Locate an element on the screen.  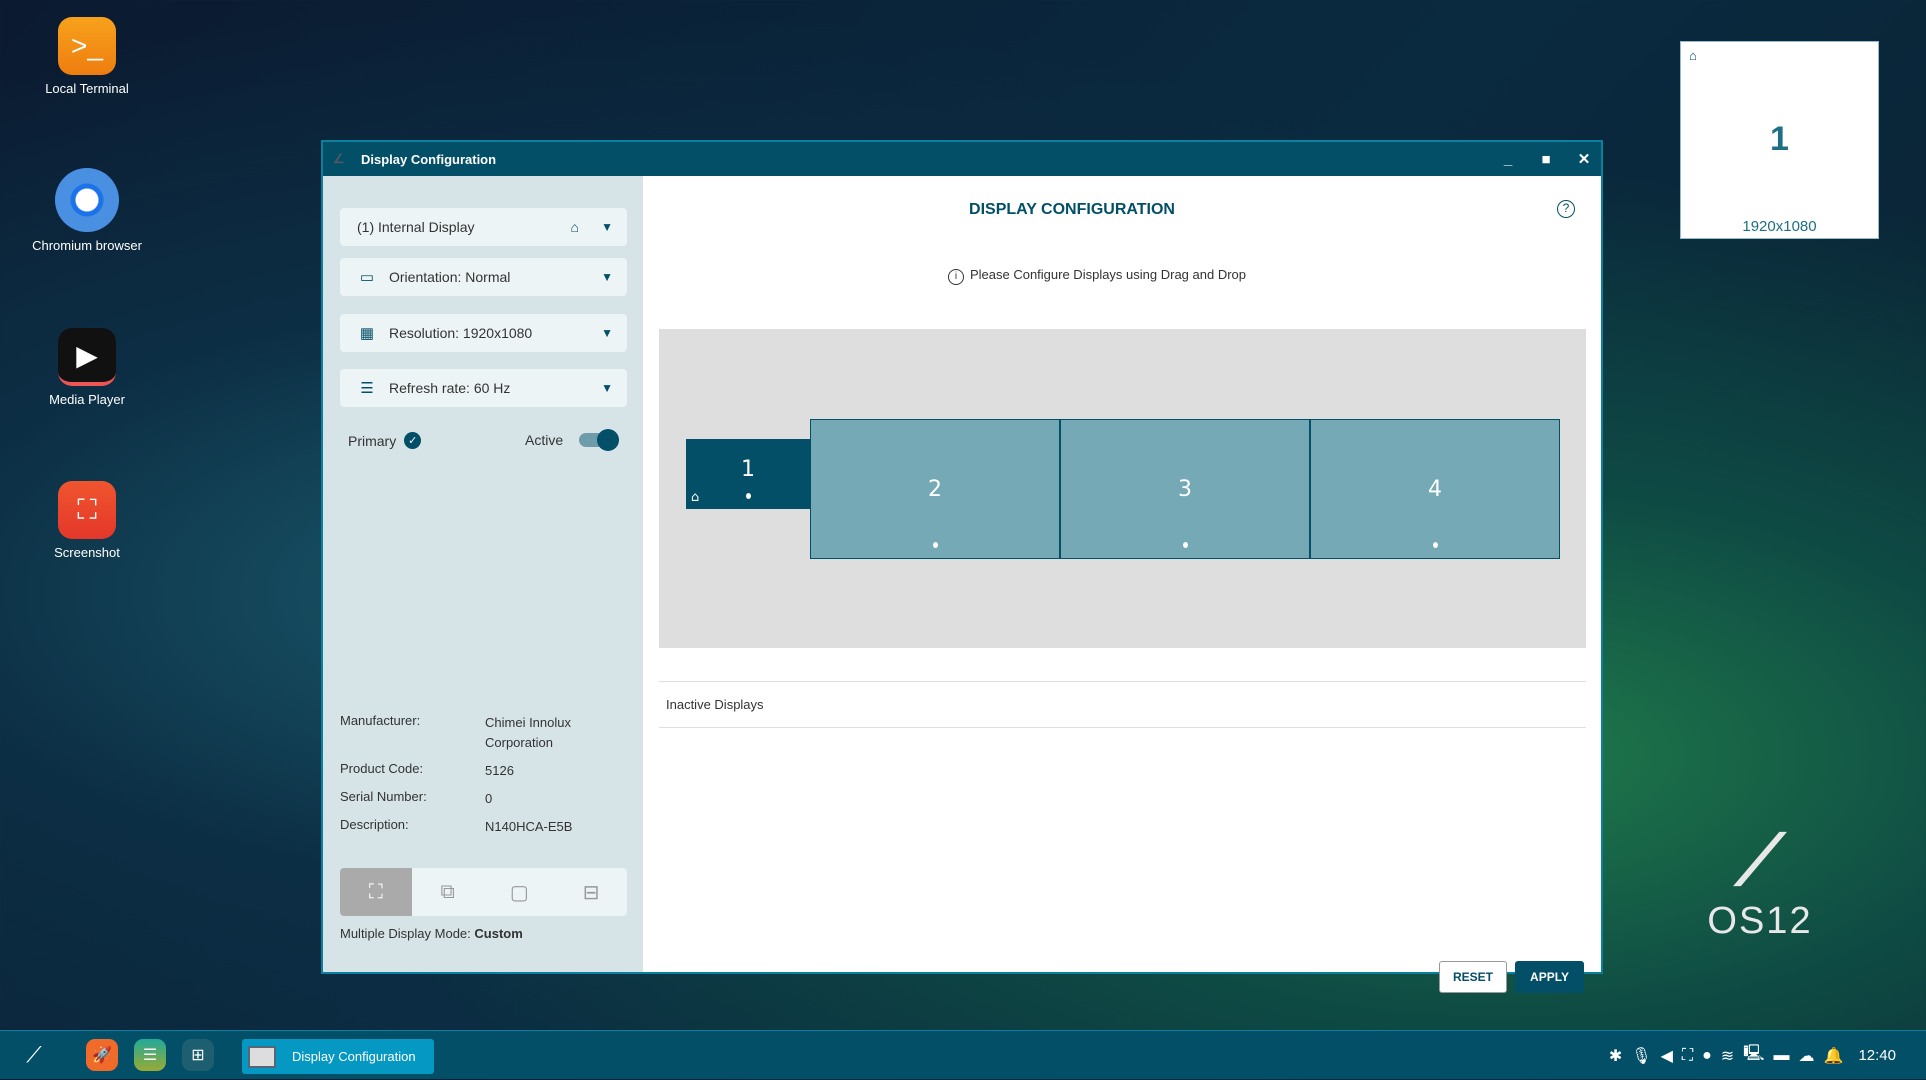
display-4: 4 is located at coordinates (1435, 489).